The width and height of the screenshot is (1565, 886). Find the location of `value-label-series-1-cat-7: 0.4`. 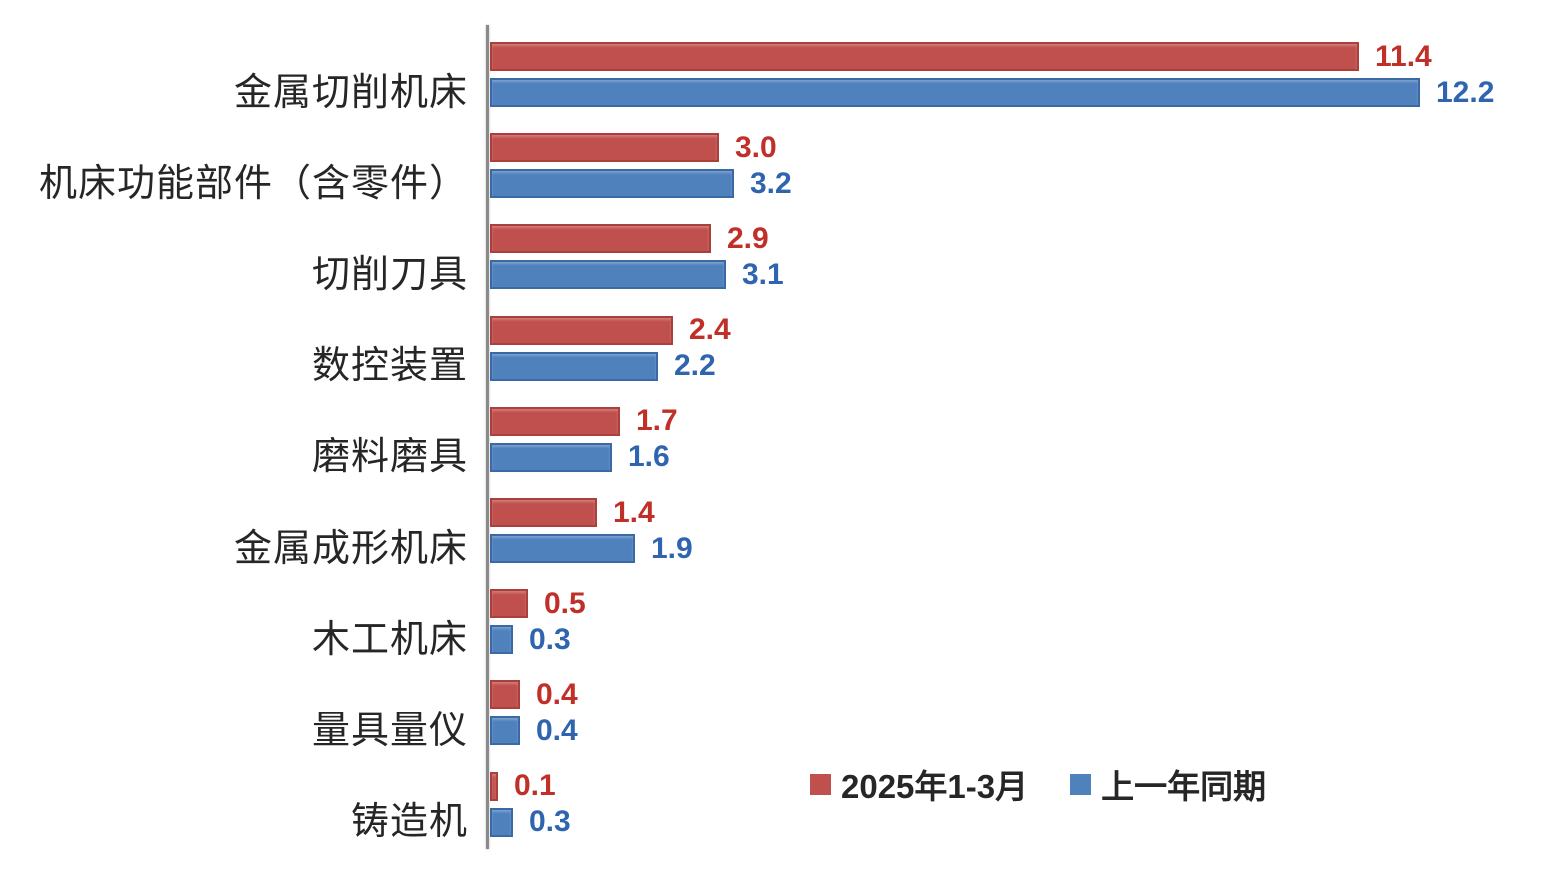

value-label-series-1-cat-7: 0.4 is located at coordinates (557, 730).